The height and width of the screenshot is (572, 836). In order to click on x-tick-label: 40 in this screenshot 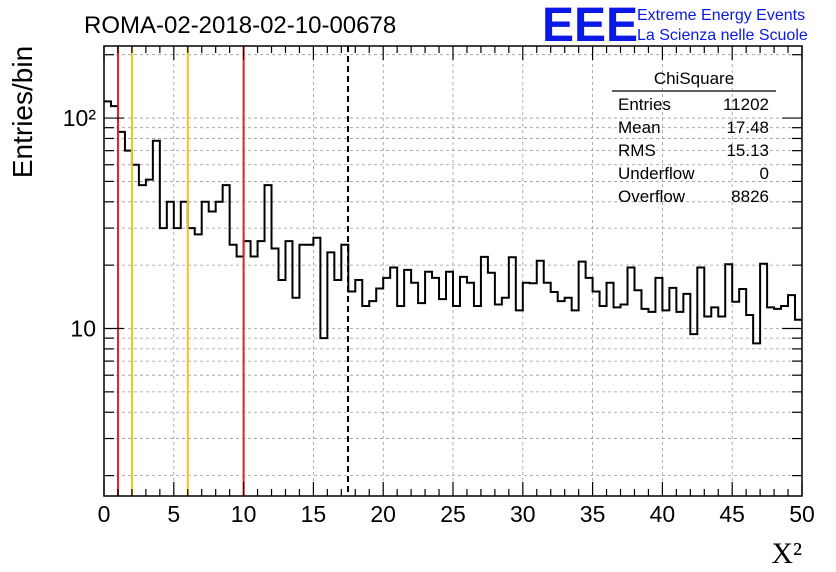, I will do `click(663, 514)`.